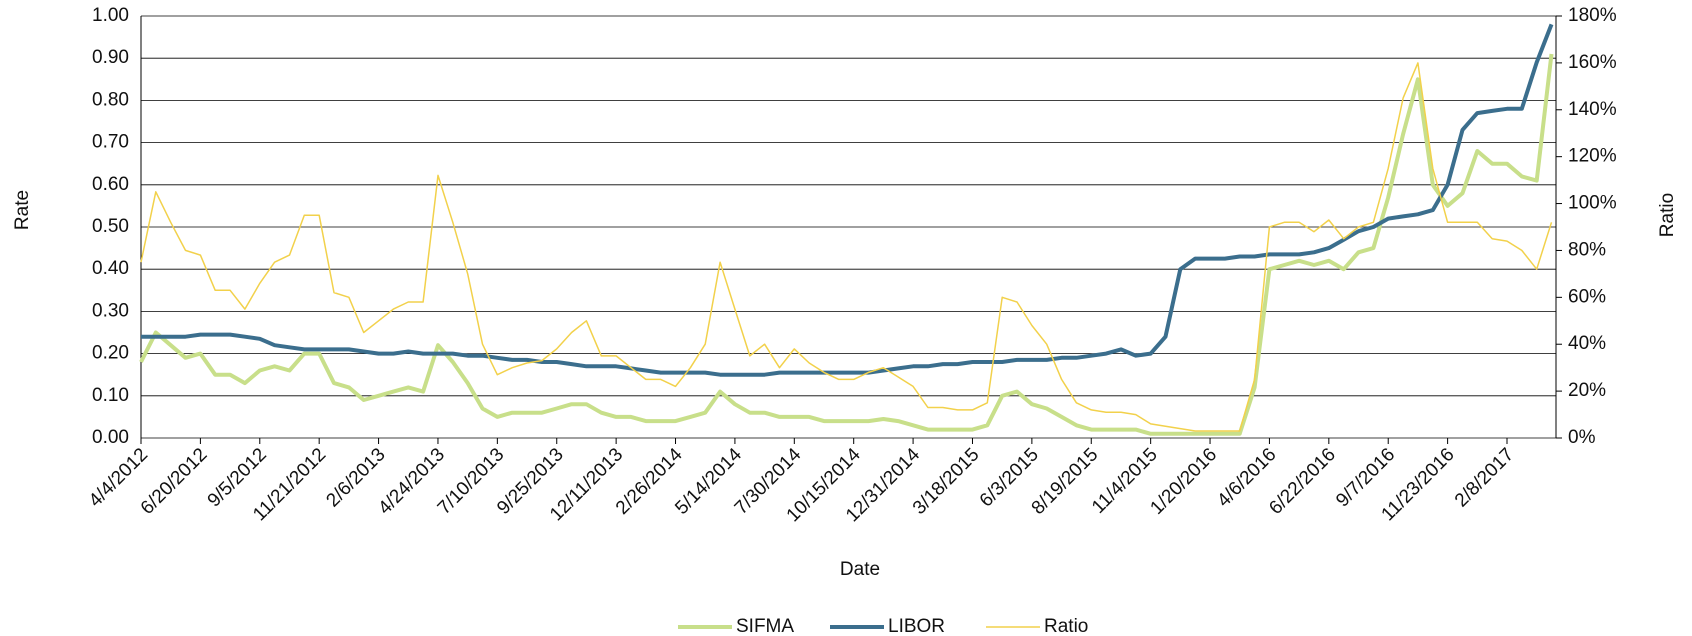 The height and width of the screenshot is (636, 1692). What do you see at coordinates (110, 310) in the screenshot?
I see `y-tick-label: 0.30` at bounding box center [110, 310].